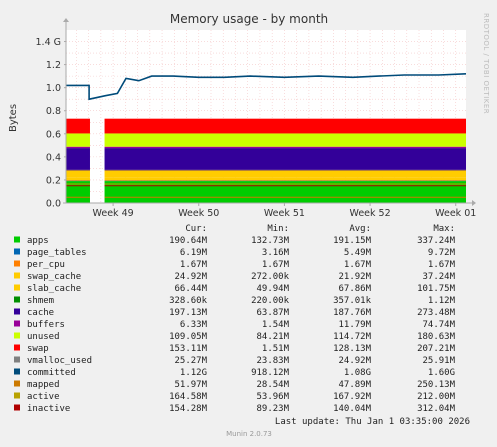 This screenshot has height=447, width=497. I want to click on legend-header: Avg:, so click(360, 229).